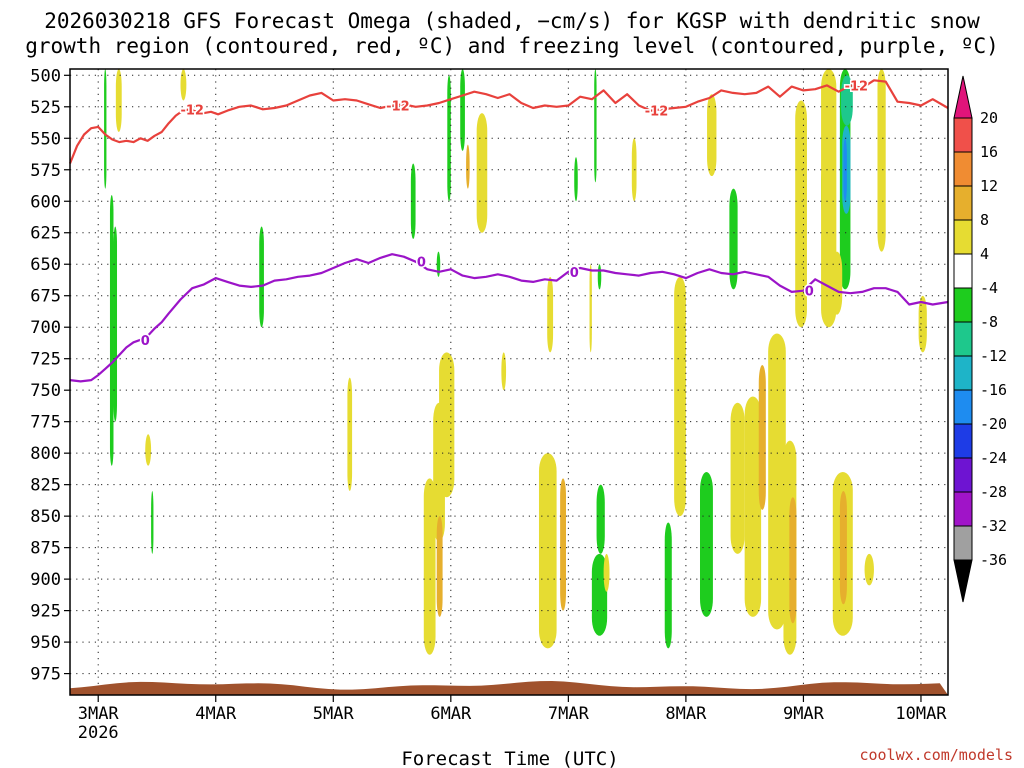  I want to click on colorbar-swatch-m16_m12, so click(963, 373).